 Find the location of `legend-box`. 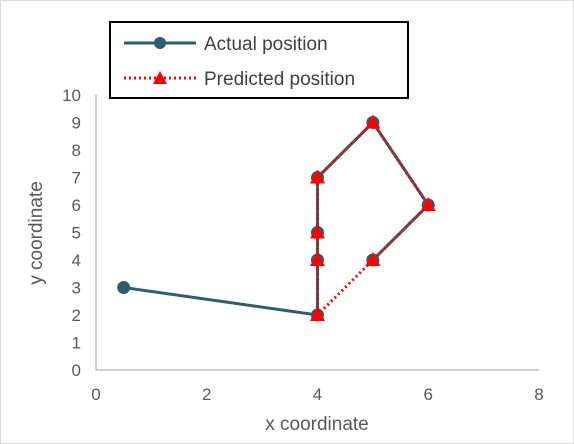

legend-box is located at coordinates (259, 60).